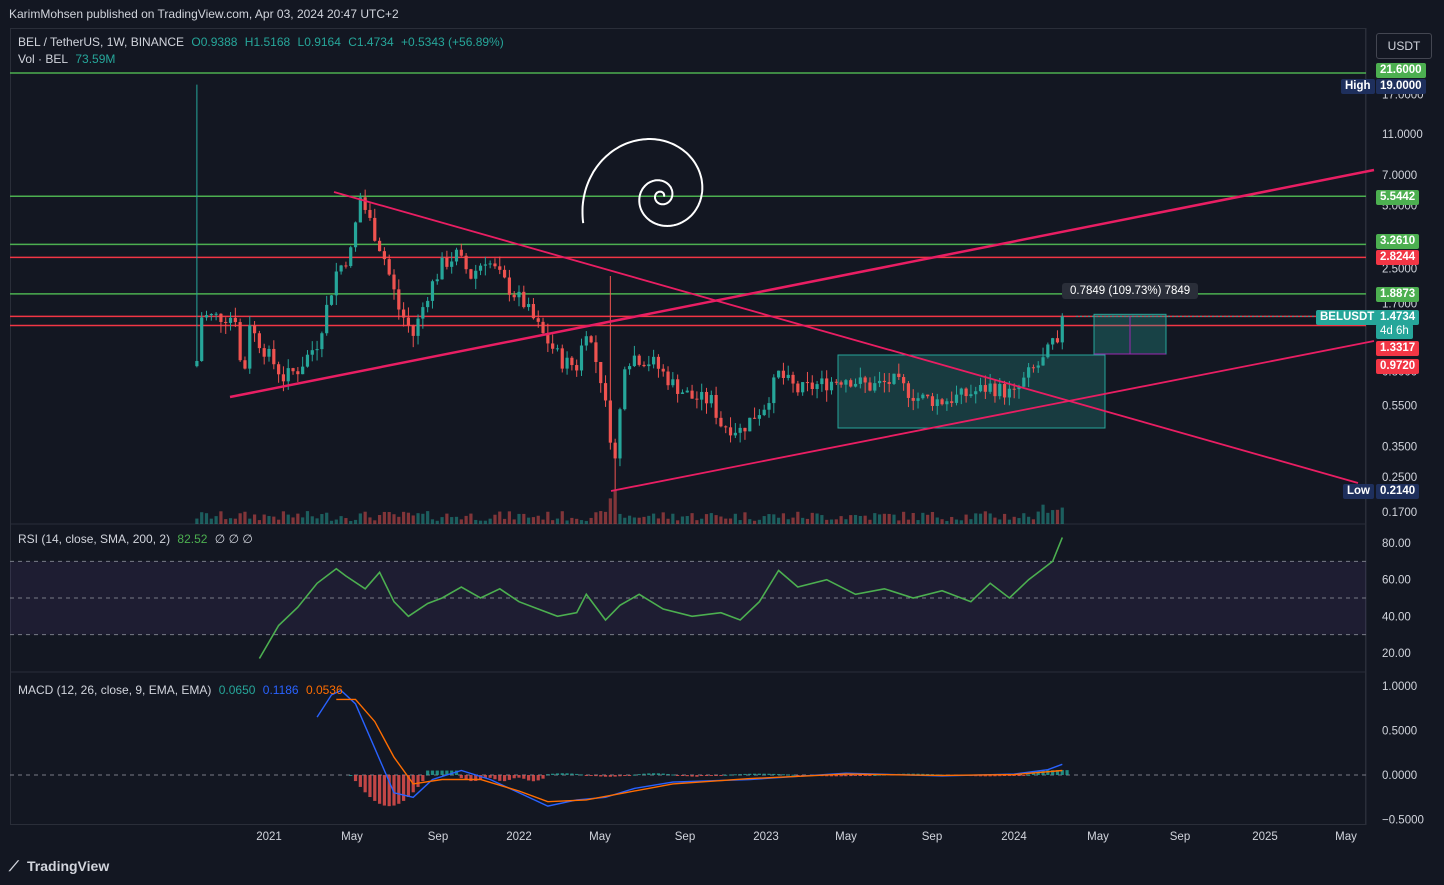 This screenshot has width=1444, height=885. I want to click on high-tag: High, so click(1358, 86).